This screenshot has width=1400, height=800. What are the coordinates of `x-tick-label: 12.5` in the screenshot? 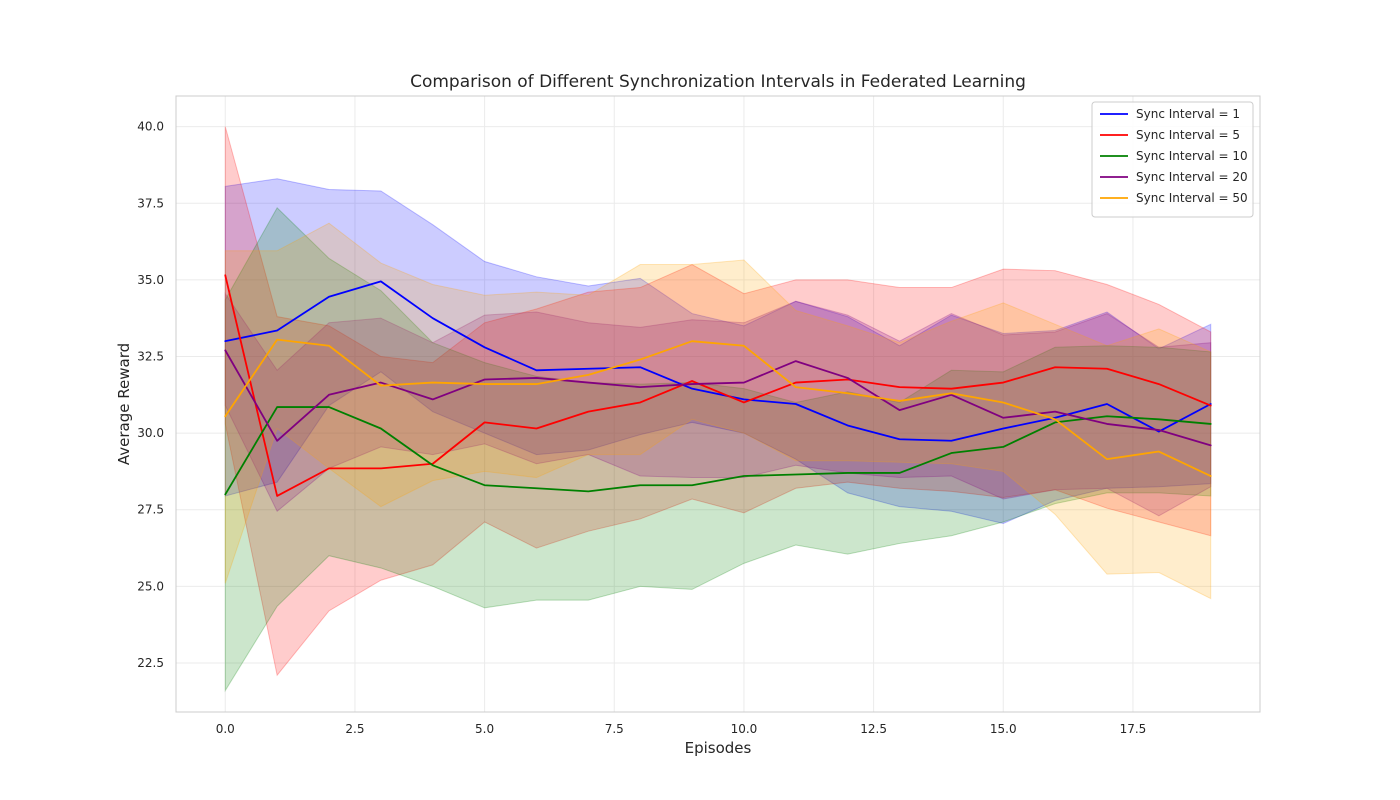 It's located at (873, 729).